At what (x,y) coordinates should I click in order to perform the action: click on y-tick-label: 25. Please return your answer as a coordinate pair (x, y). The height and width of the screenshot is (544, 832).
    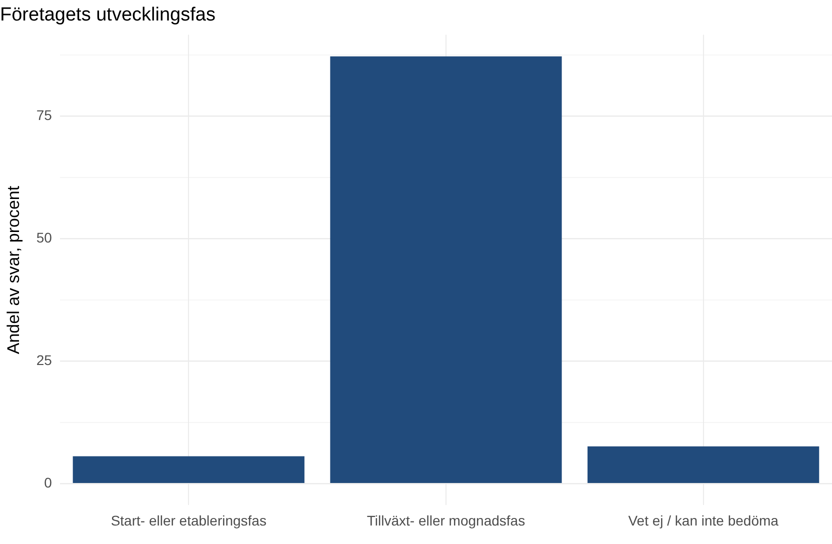
    Looking at the image, I should click on (44, 360).